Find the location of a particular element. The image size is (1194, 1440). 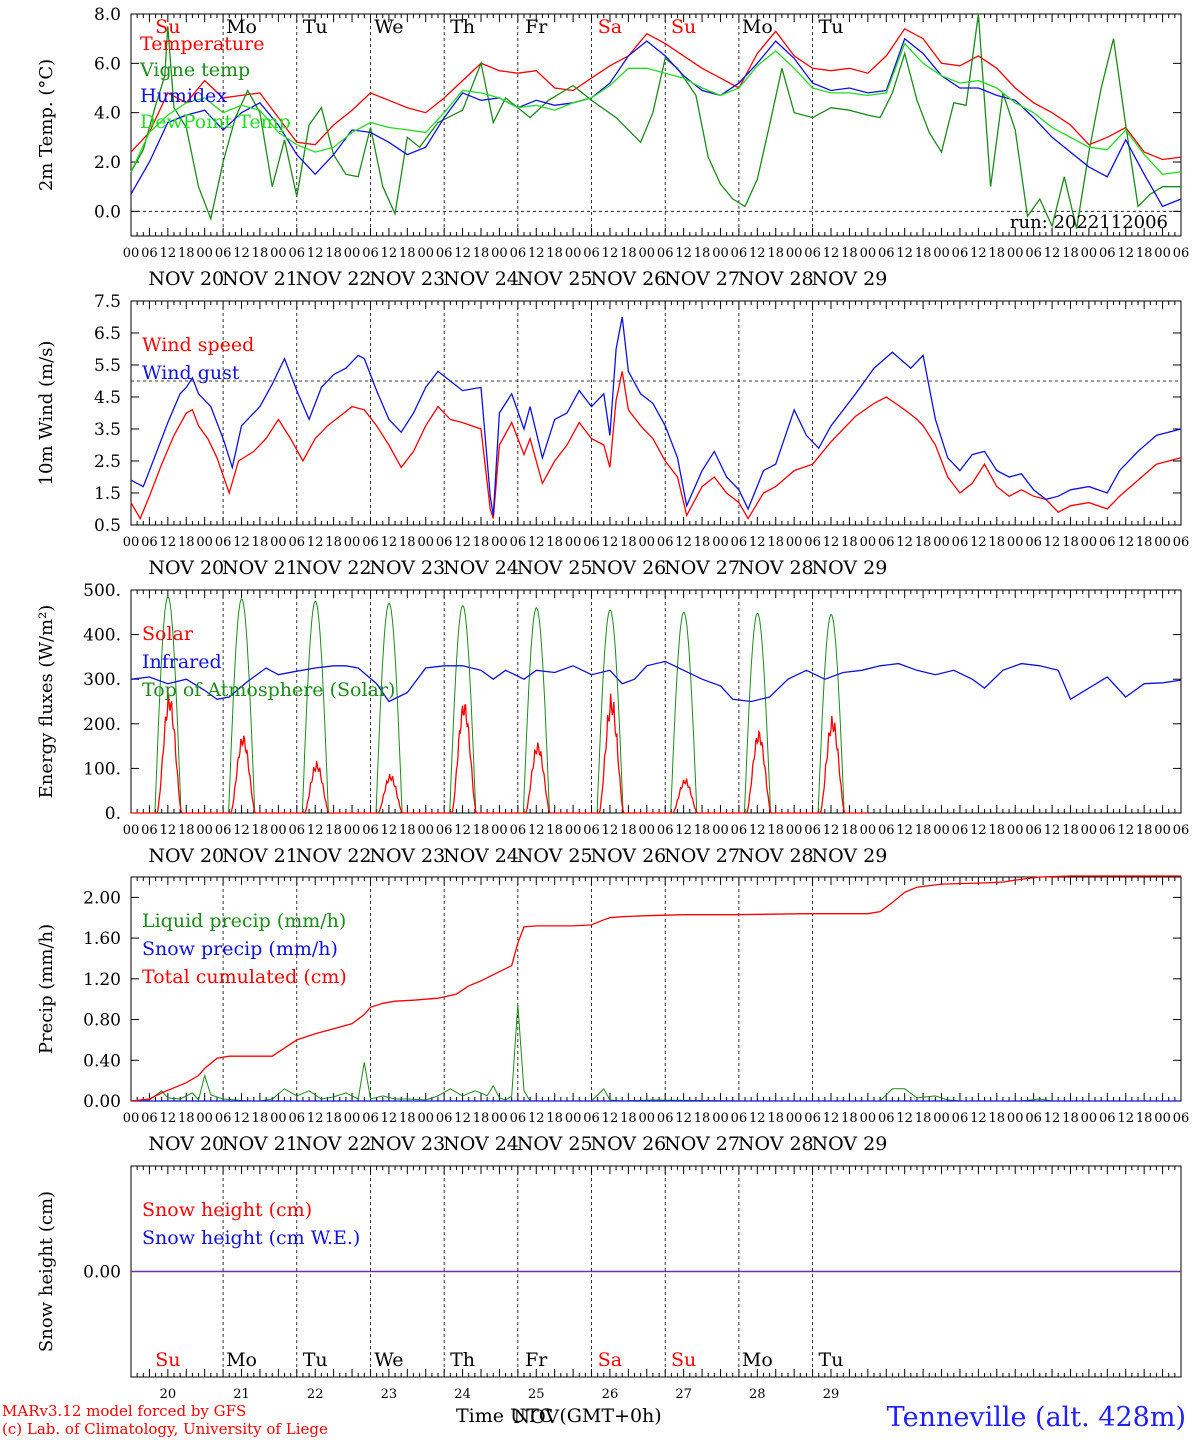

y-tick-label: 1.5 is located at coordinates (107, 494).